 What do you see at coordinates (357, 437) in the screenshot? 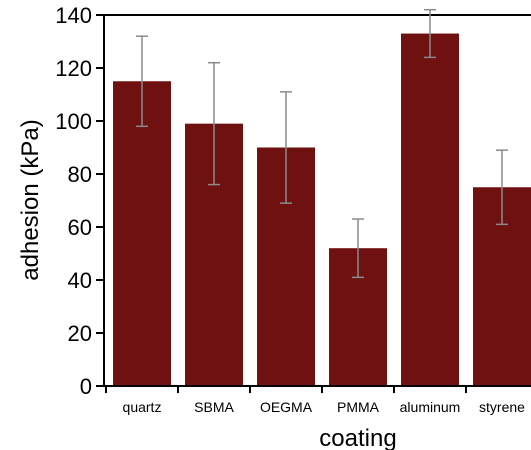
I see `x-axis-label: coating` at bounding box center [357, 437].